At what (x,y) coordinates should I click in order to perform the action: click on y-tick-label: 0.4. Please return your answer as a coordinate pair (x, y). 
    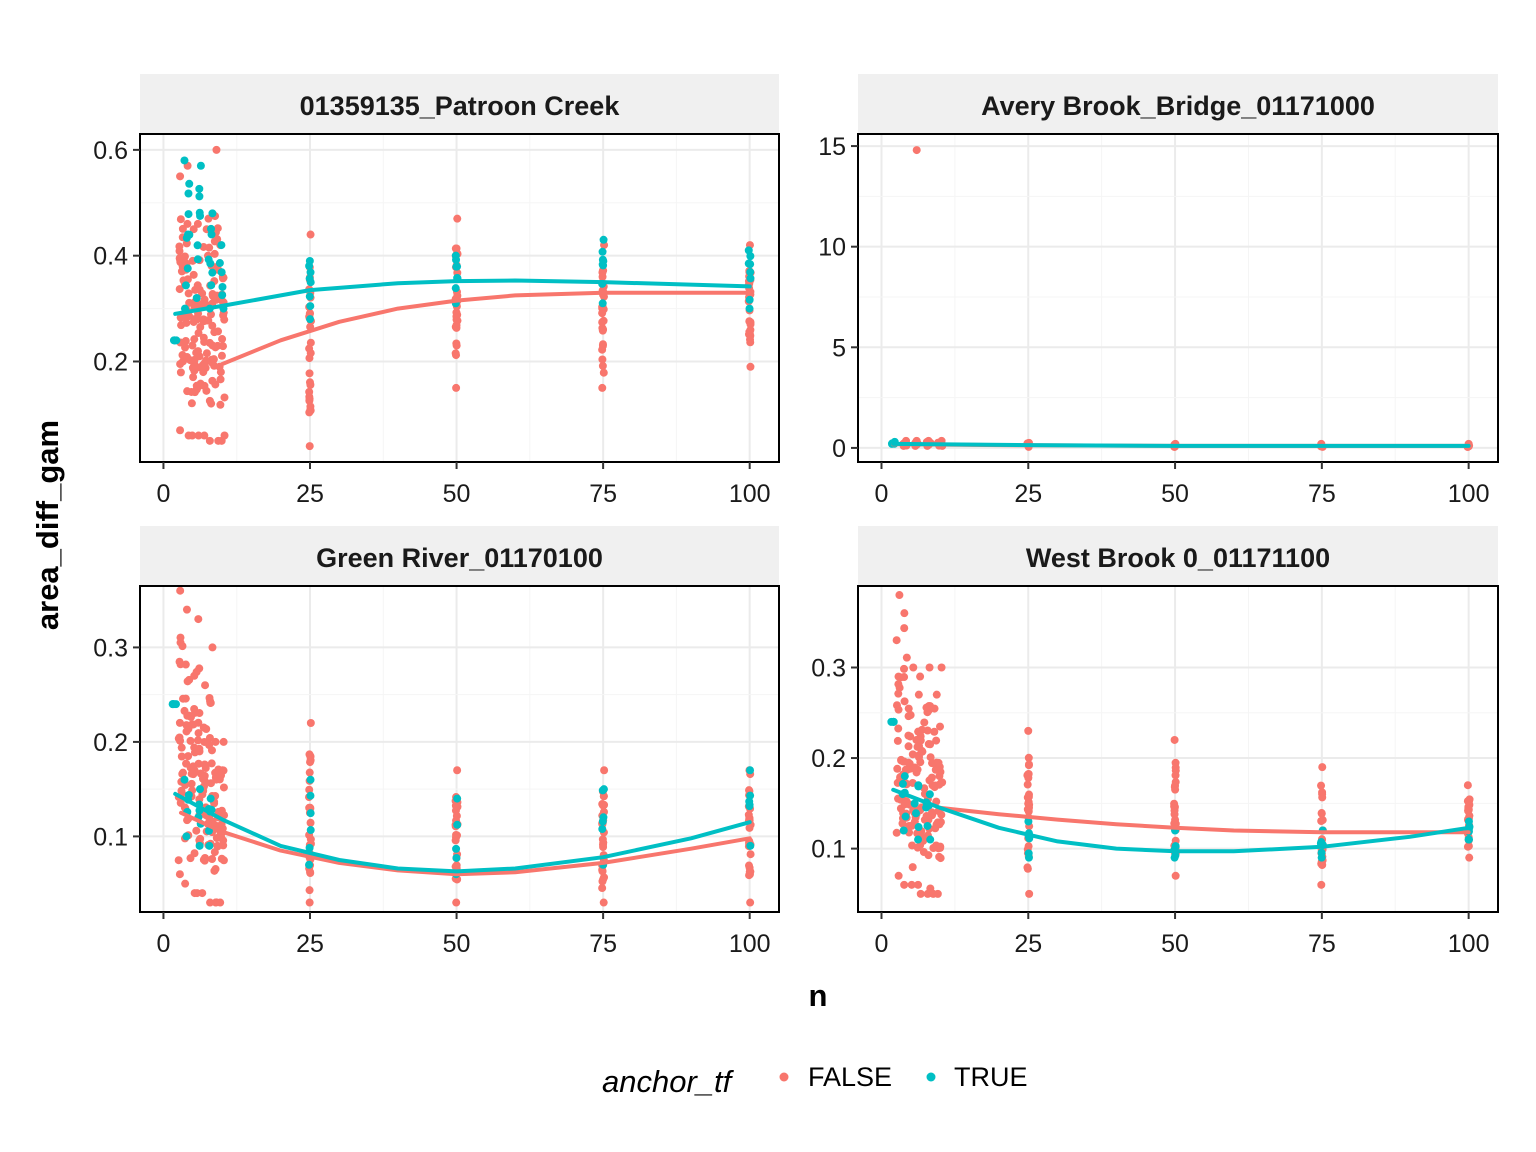
    Looking at the image, I should click on (110, 257).